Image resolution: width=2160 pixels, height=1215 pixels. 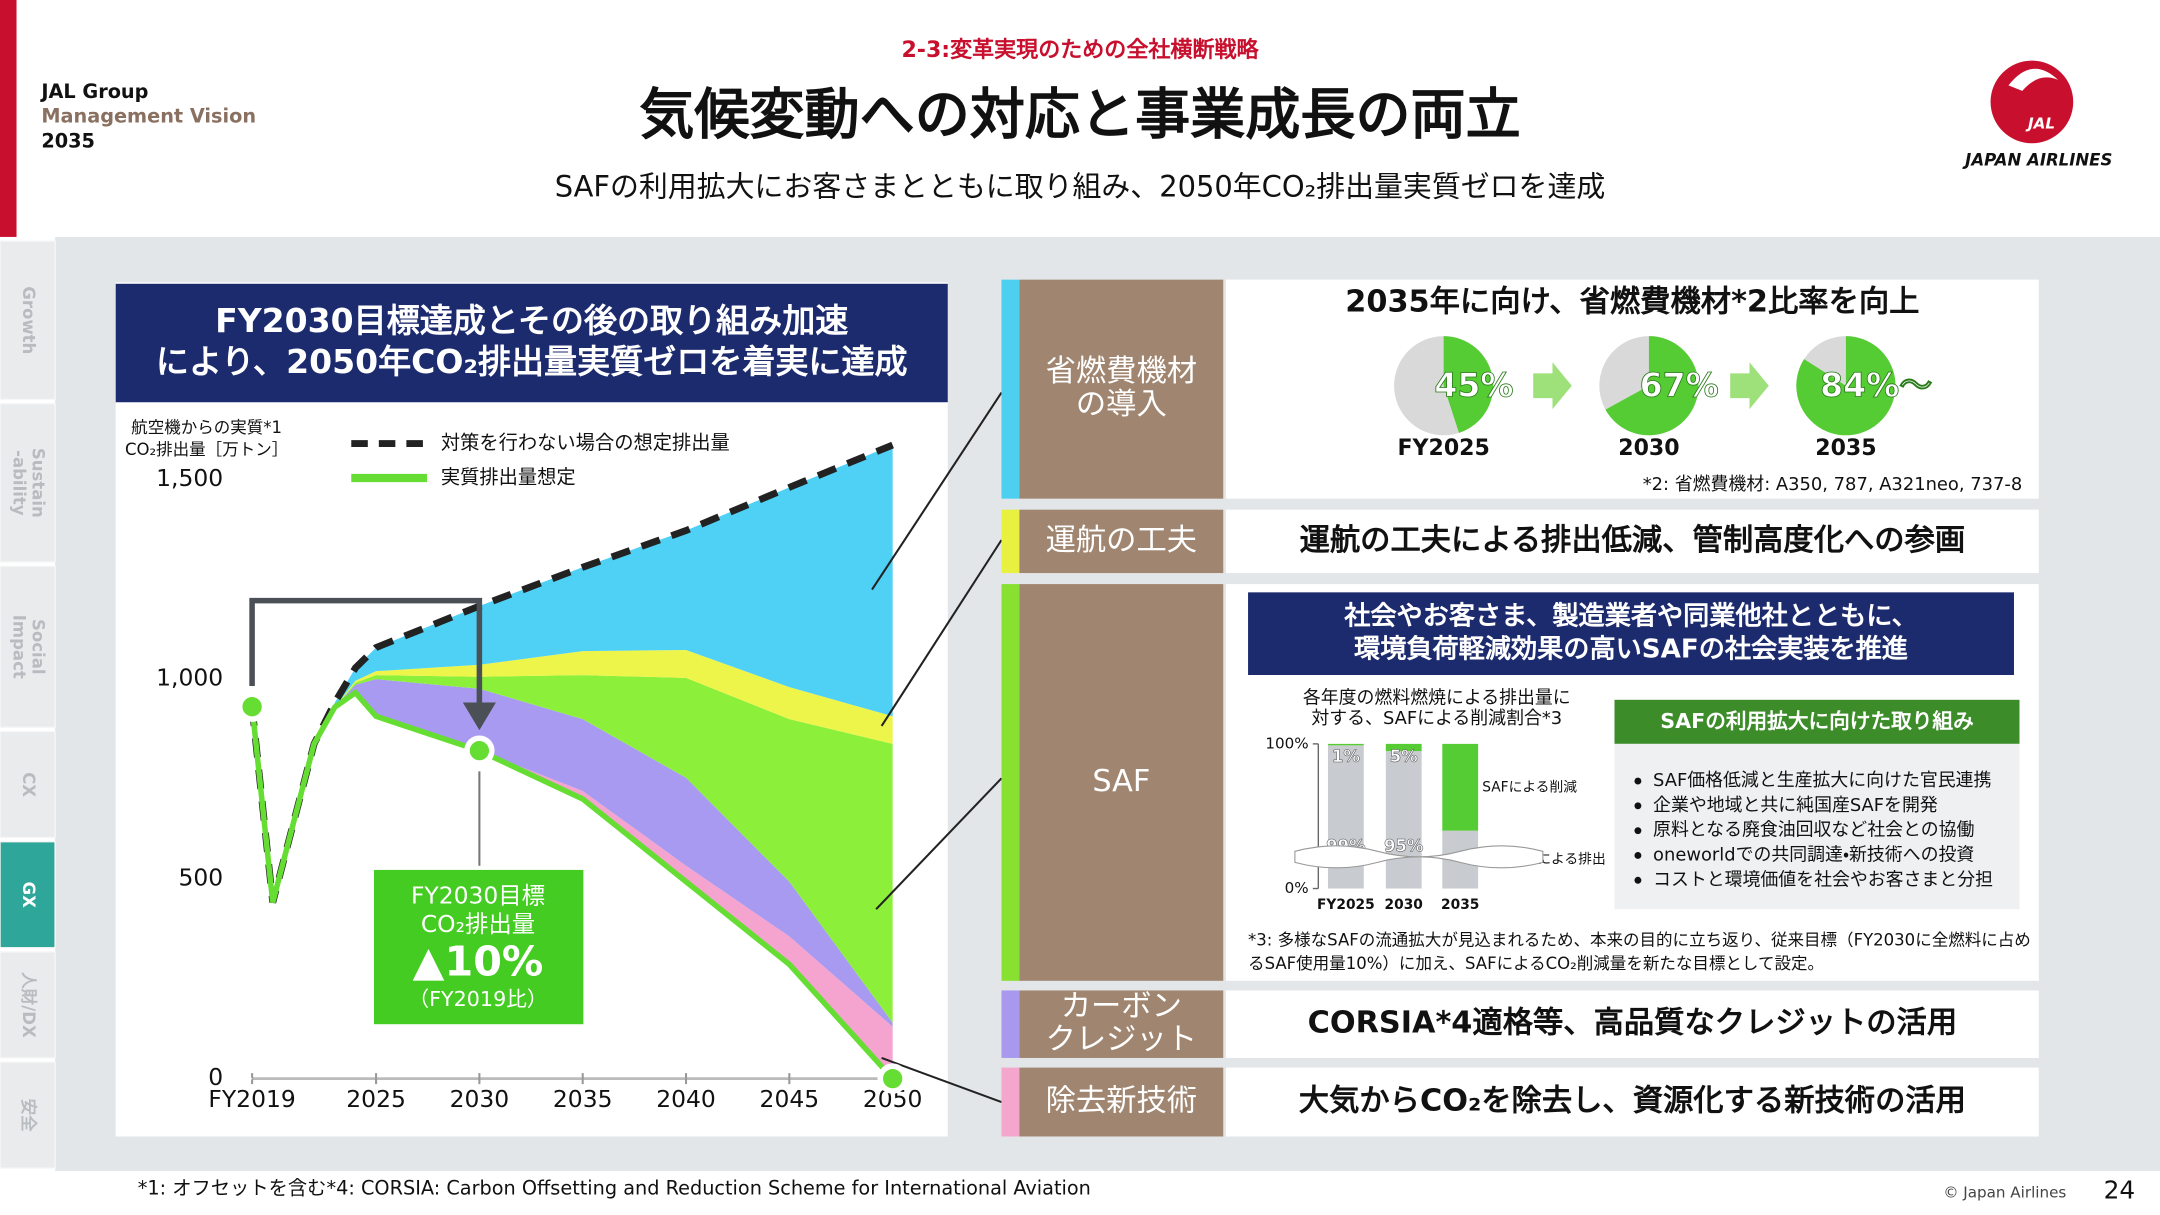 What do you see at coordinates (1444, 448) in the screenshot?
I see `donut-category: FY2025` at bounding box center [1444, 448].